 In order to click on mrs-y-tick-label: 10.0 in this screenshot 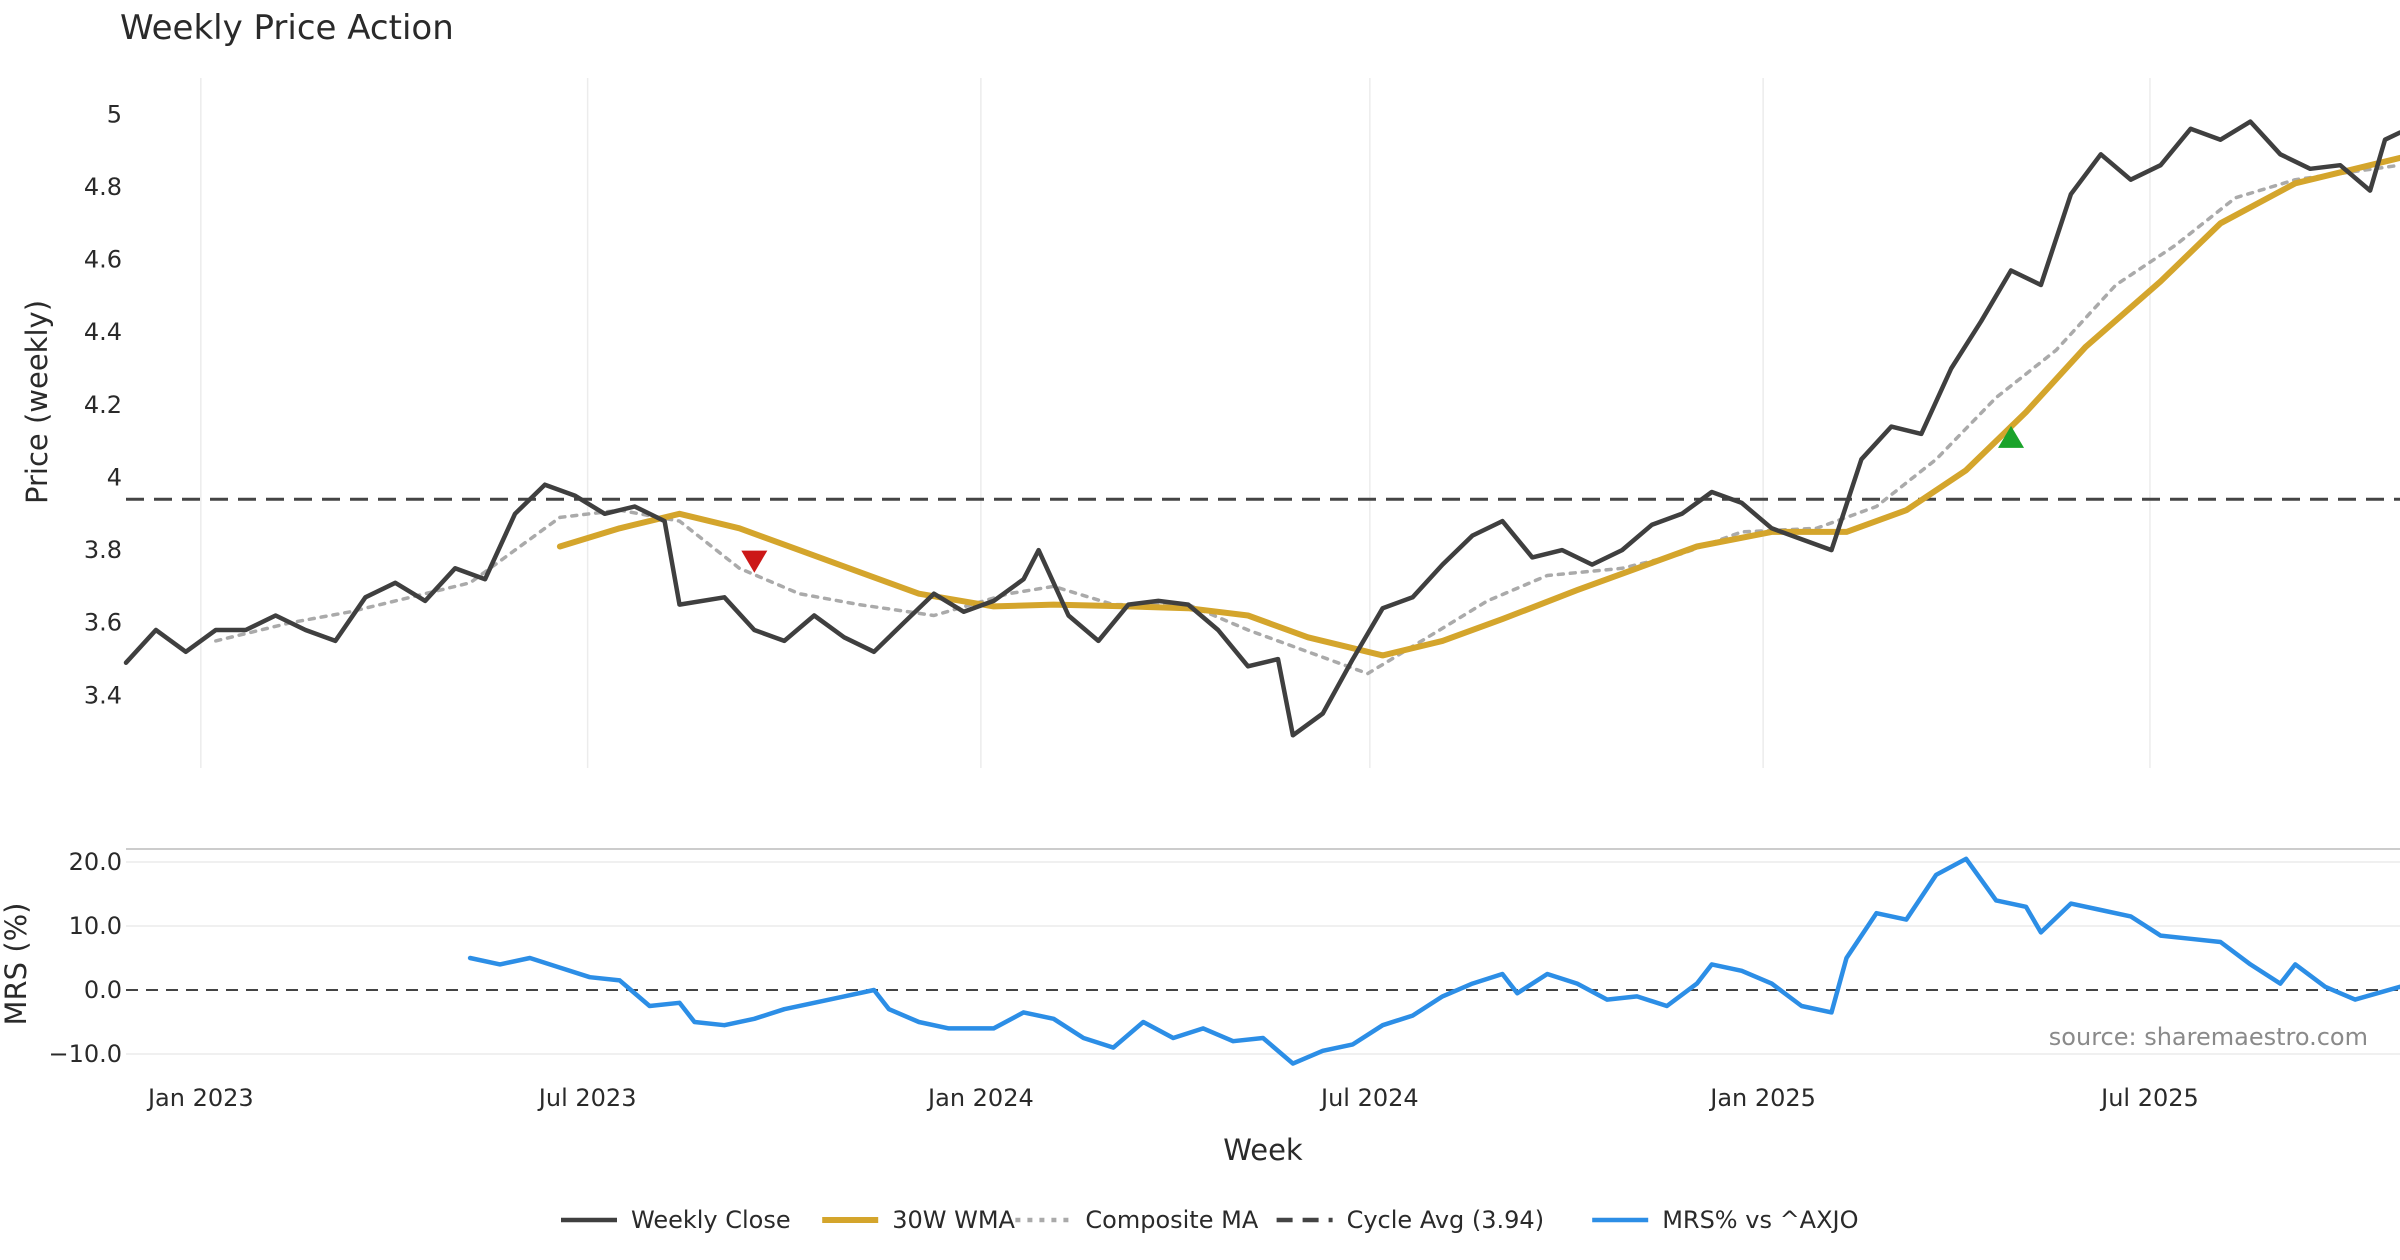, I will do `click(95, 926)`.